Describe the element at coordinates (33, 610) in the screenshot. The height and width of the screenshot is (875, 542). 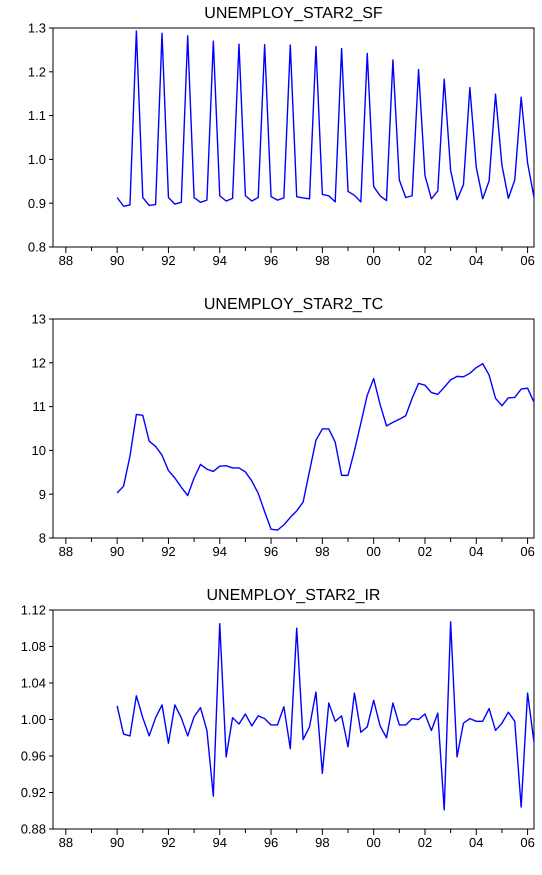
I see `y-tick-label: 1.12` at that location.